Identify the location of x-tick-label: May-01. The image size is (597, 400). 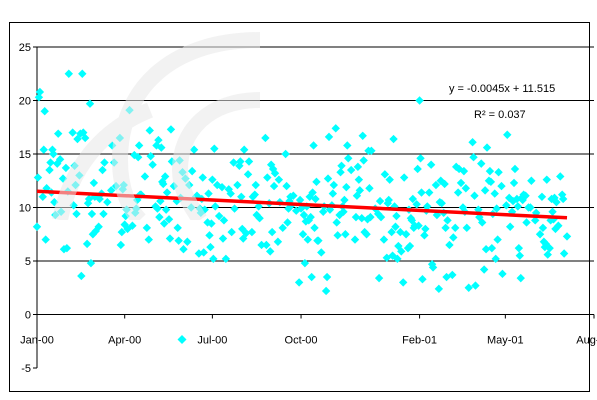
(505, 341).